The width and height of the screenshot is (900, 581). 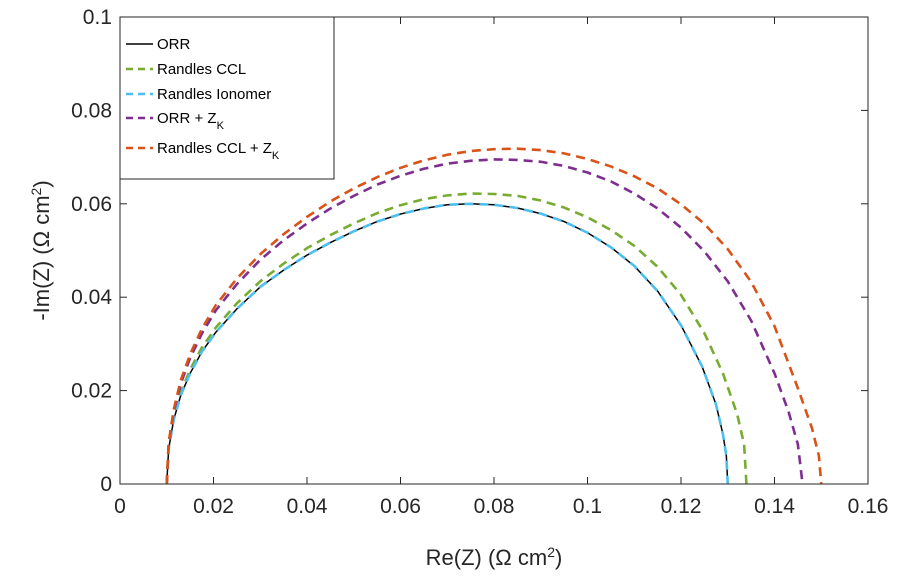 I want to click on legend-box, so click(x=227, y=98).